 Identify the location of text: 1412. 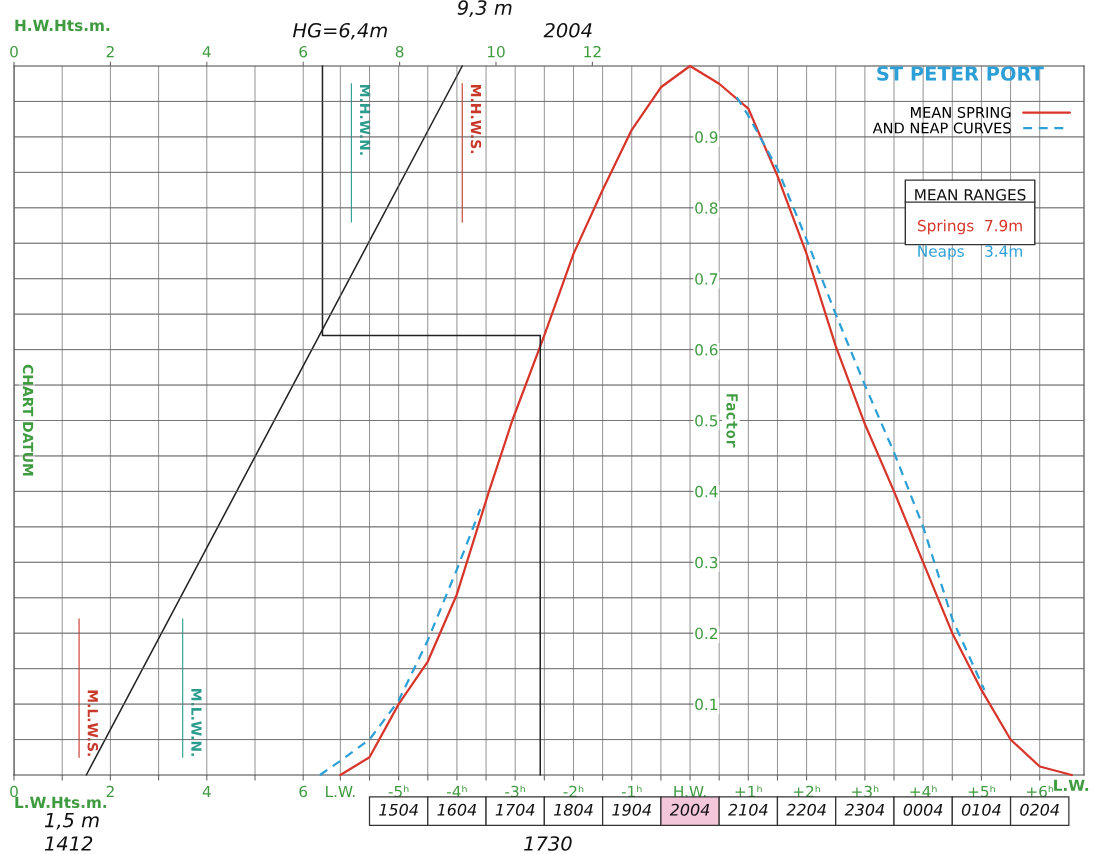
(68, 843).